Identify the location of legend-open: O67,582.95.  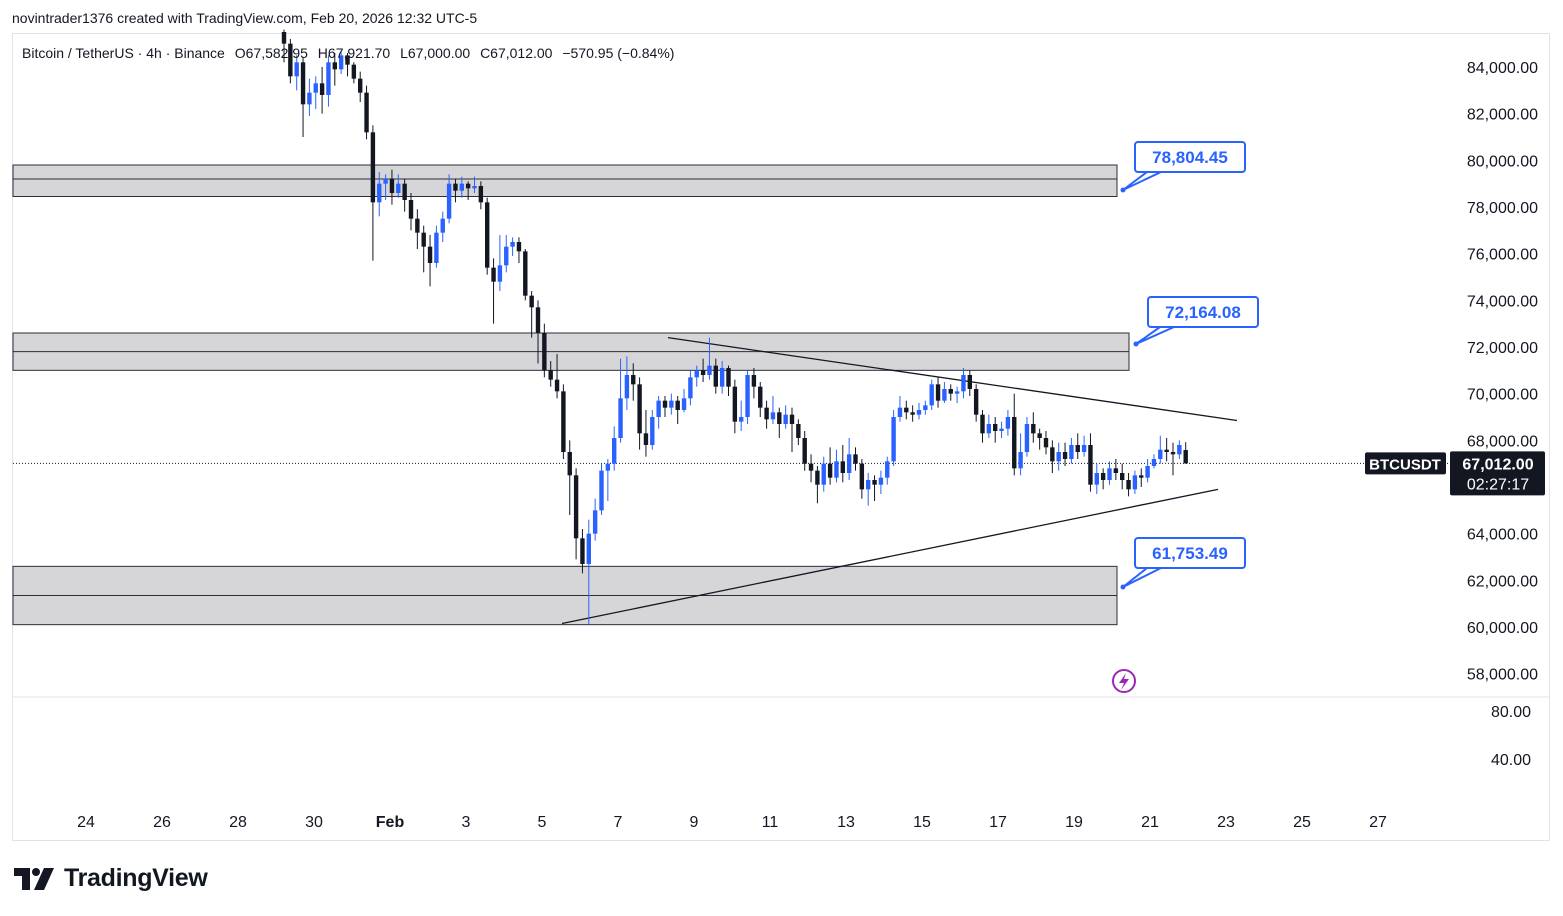
(271, 53).